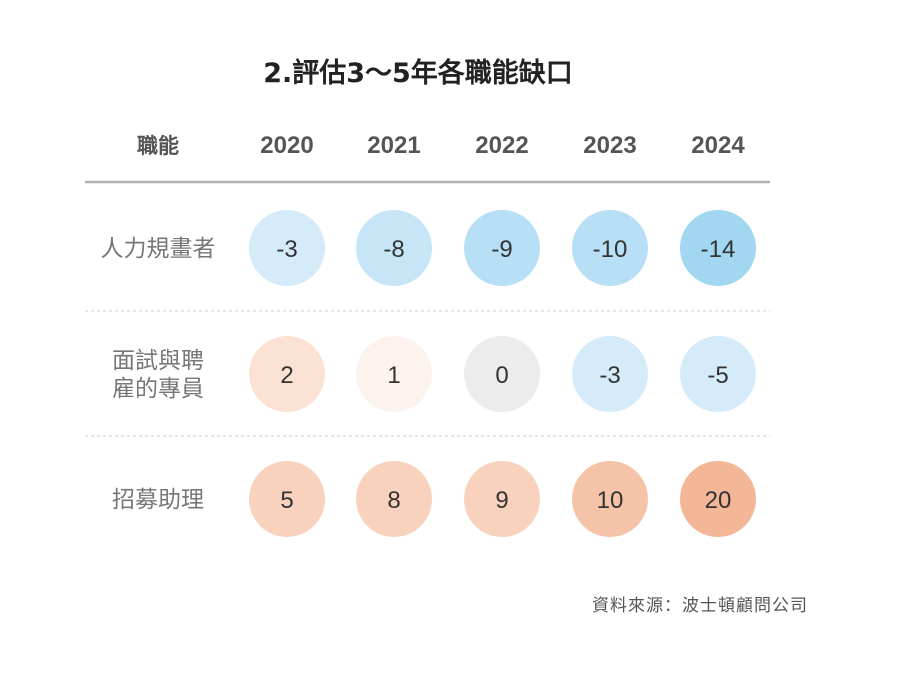  I want to click on data-label: 2, so click(286, 375).